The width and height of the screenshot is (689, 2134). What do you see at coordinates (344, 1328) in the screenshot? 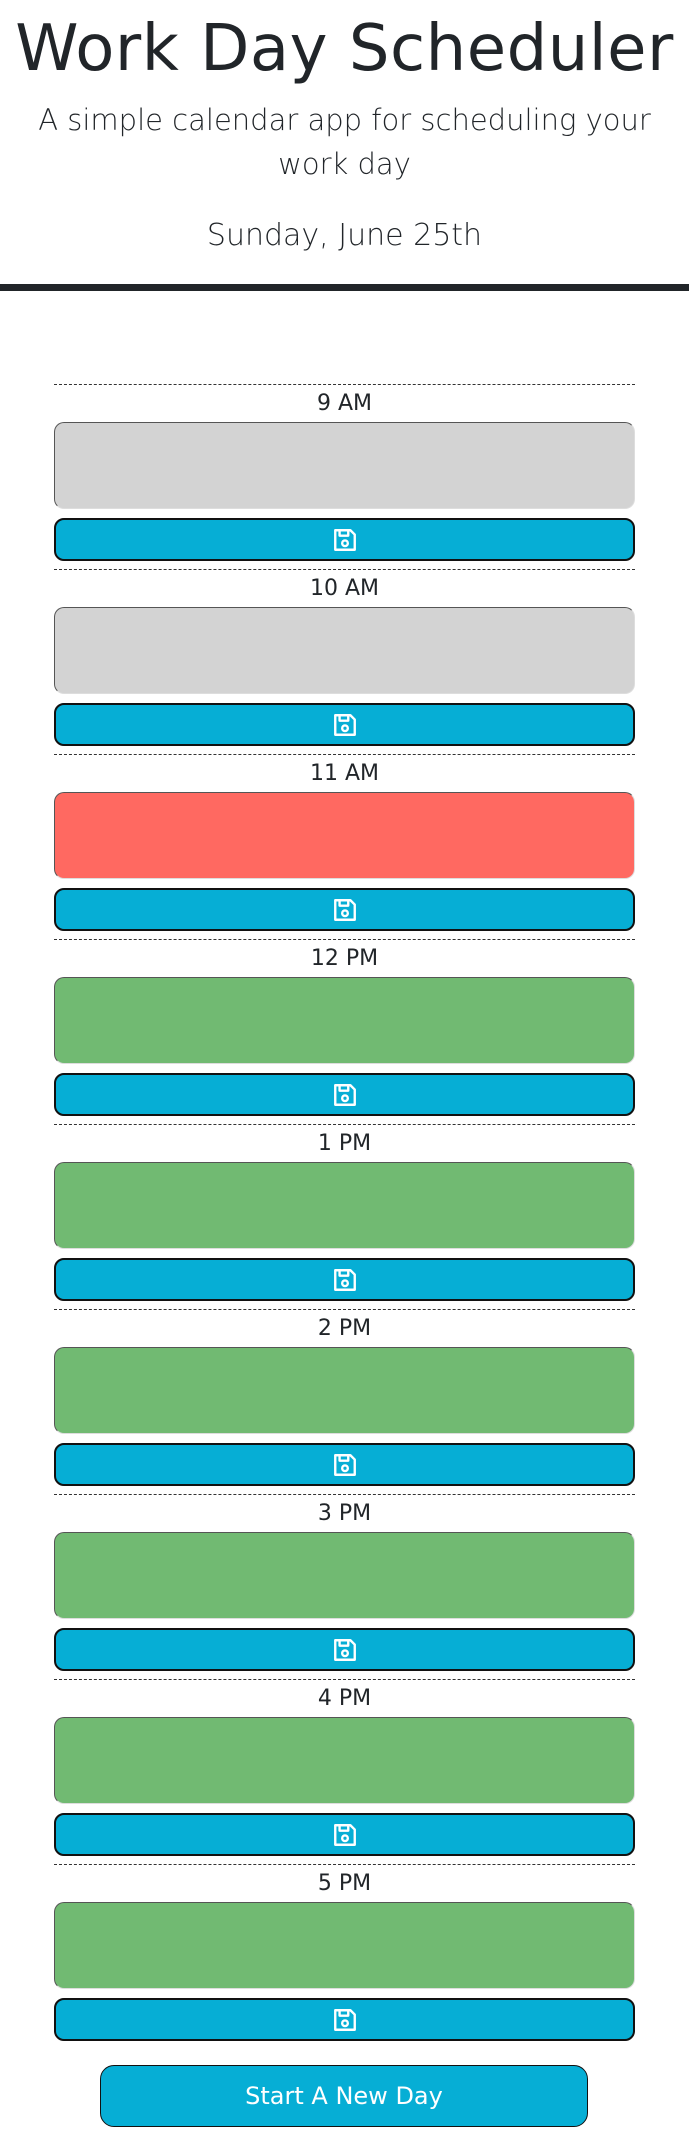
I see `hour-label: 2 PM` at bounding box center [344, 1328].